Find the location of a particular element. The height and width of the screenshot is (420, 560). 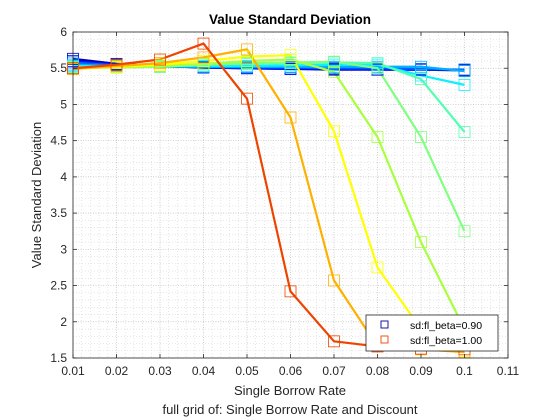

chart-title: Value Standard Deviation is located at coordinates (290, 19).